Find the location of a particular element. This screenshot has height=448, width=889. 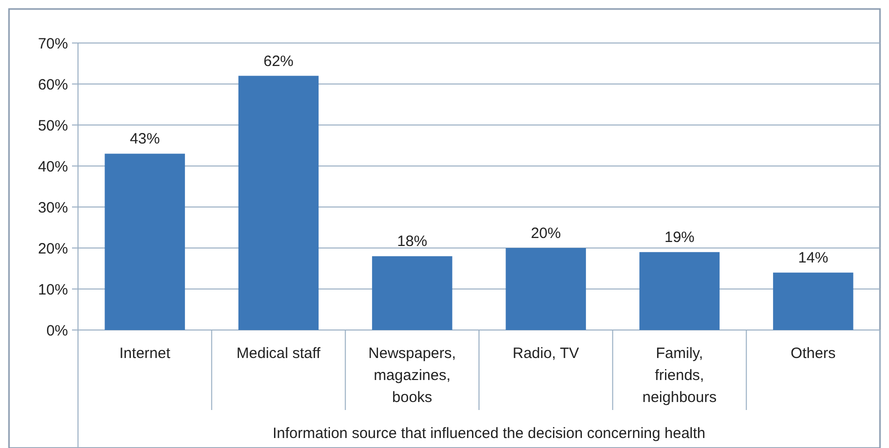

data-label: 62% is located at coordinates (278, 61).